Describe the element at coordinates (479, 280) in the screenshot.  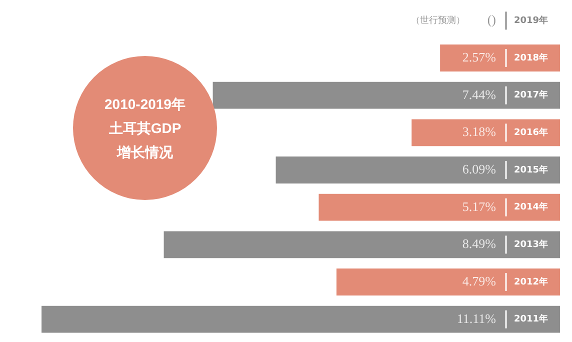
I see `data-label: 4.79%` at that location.